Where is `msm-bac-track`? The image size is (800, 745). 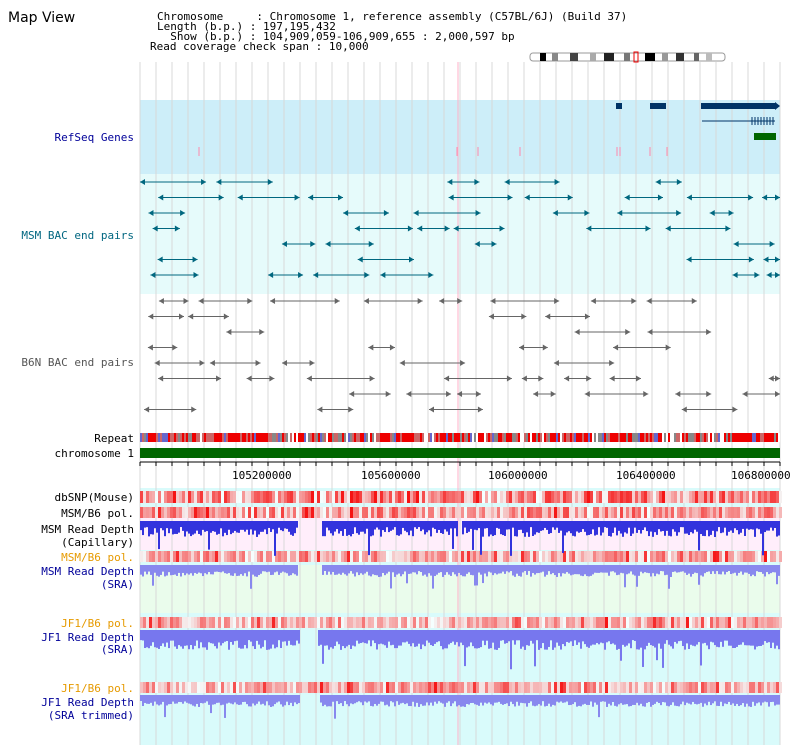
msm-bac-track is located at coordinates (460, 228).